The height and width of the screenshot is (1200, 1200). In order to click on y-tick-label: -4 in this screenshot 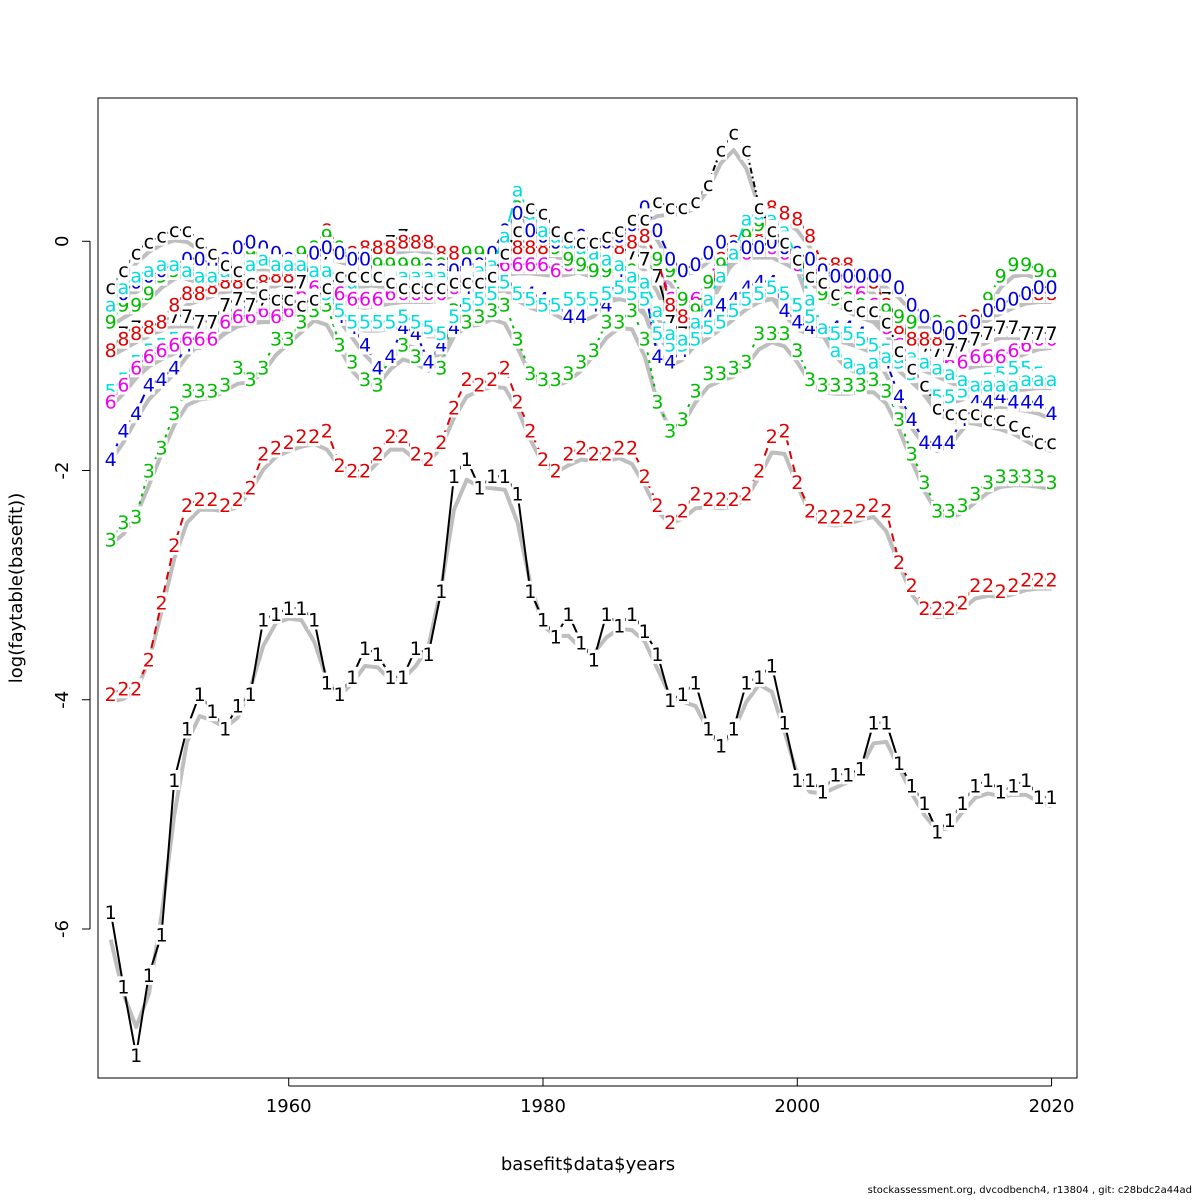, I will do `click(62, 700)`.